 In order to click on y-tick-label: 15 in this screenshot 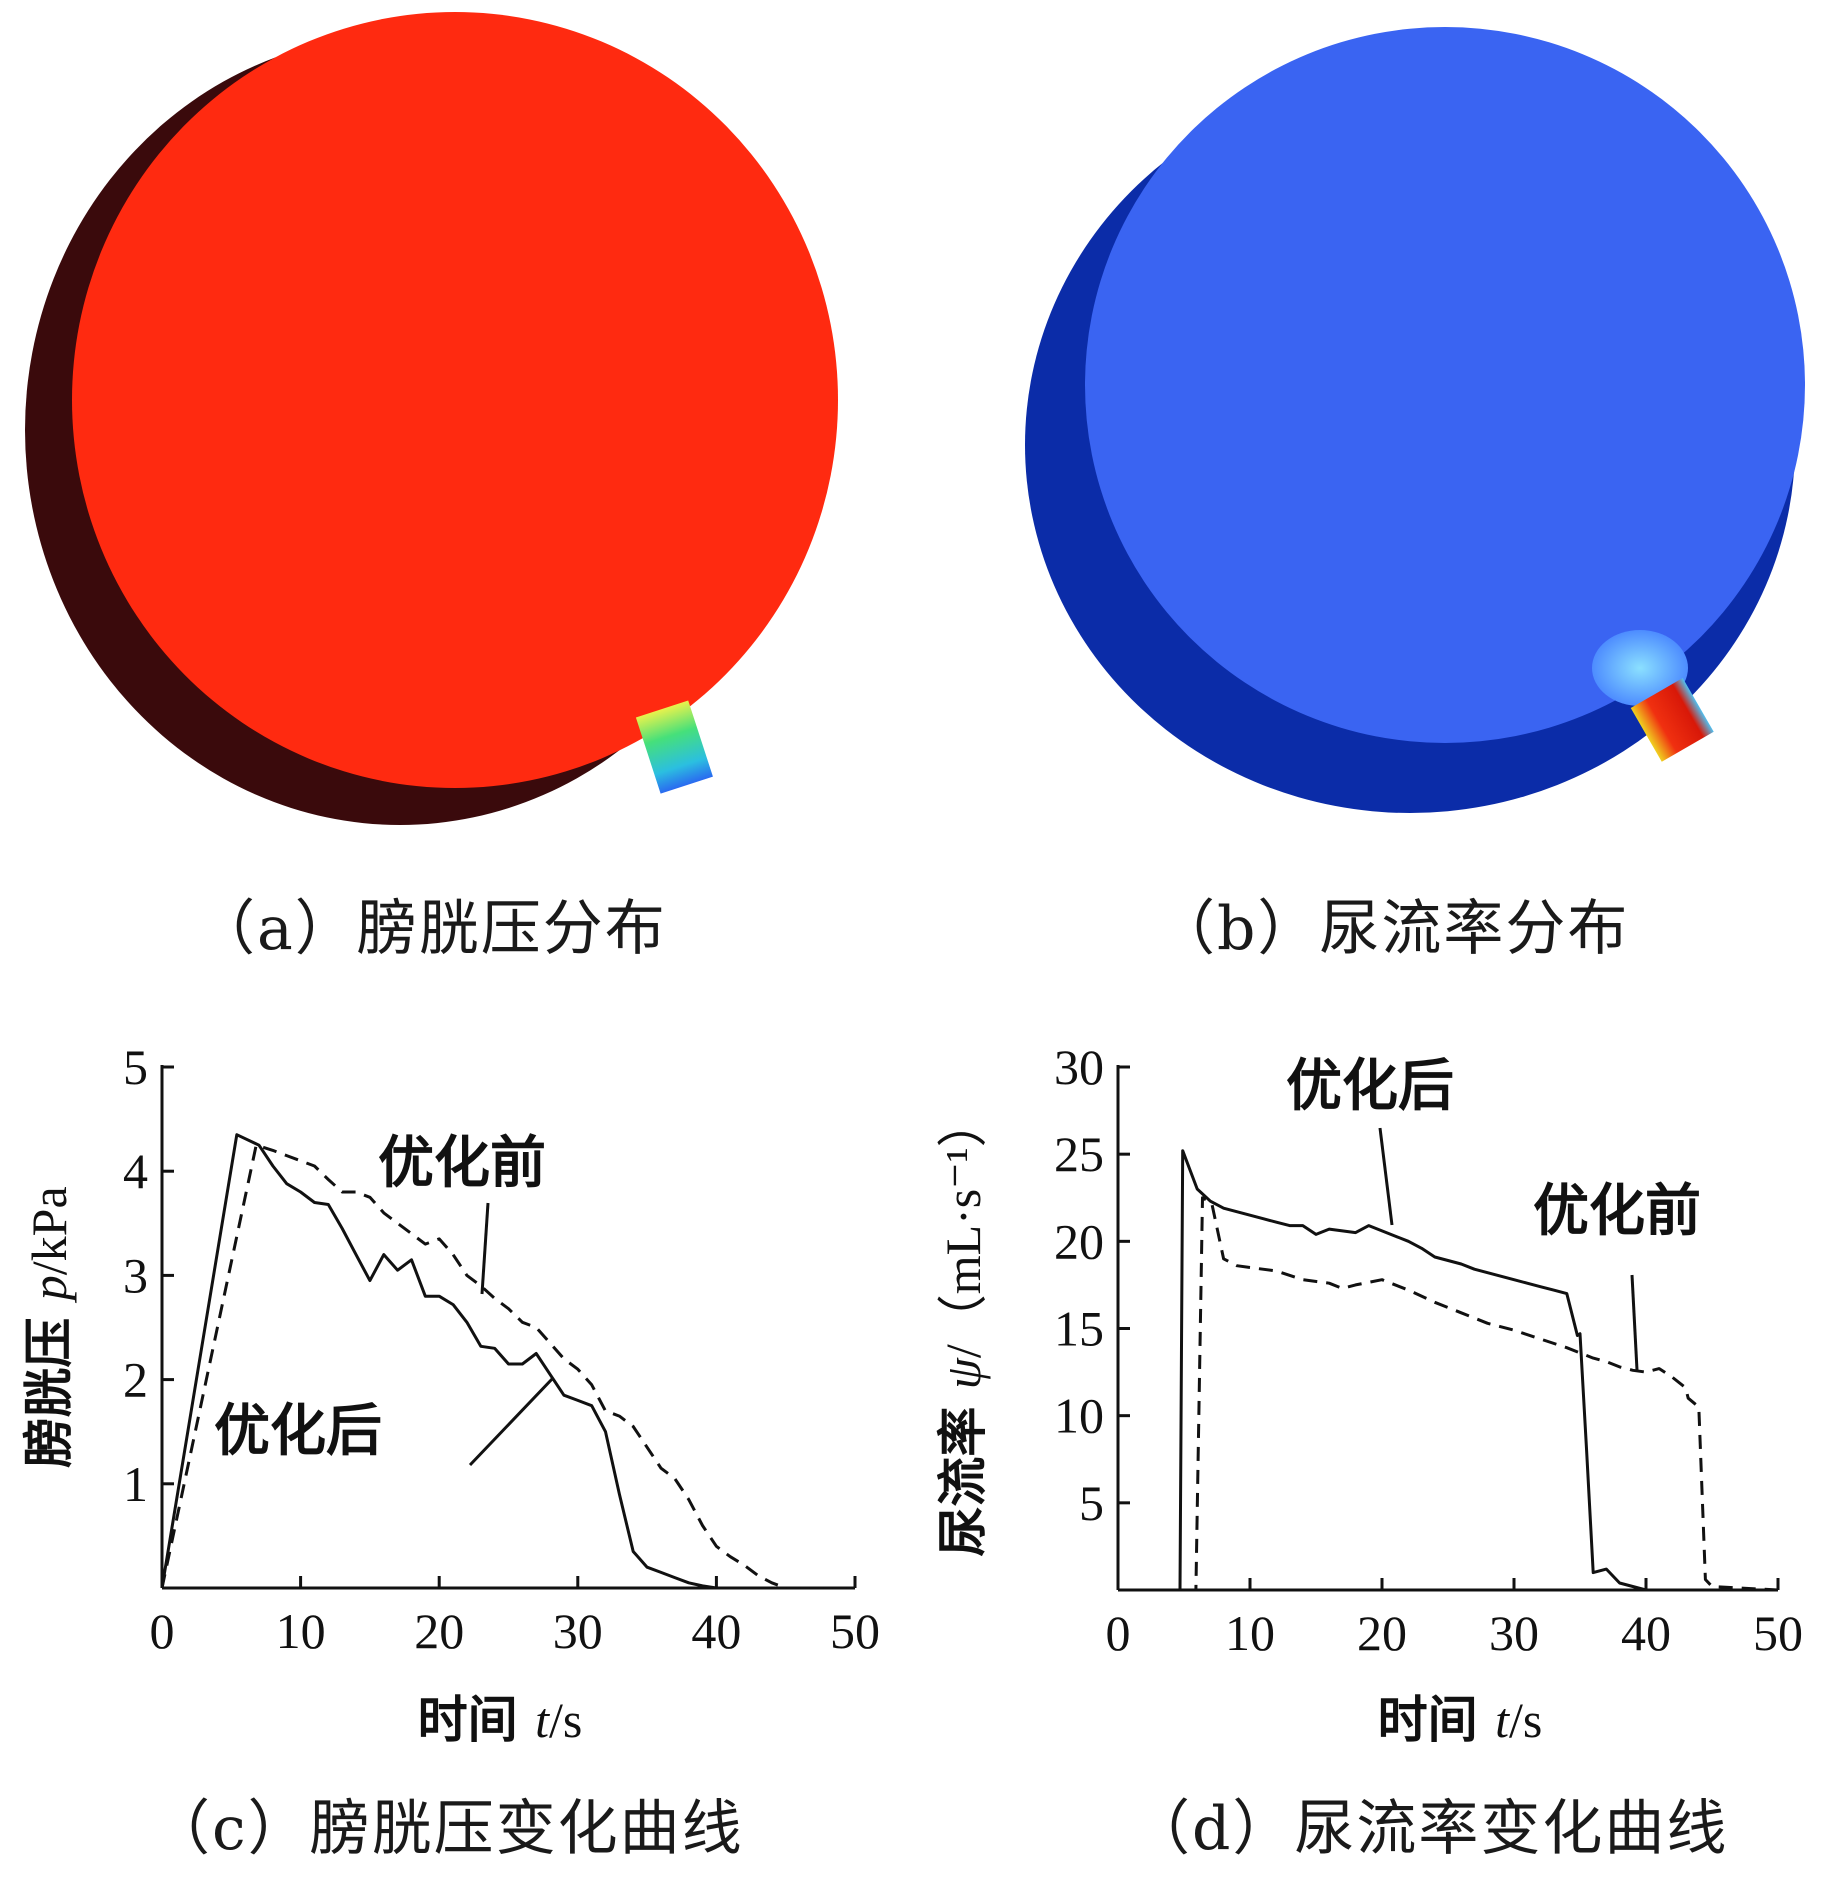, I will do `click(1079, 1329)`.